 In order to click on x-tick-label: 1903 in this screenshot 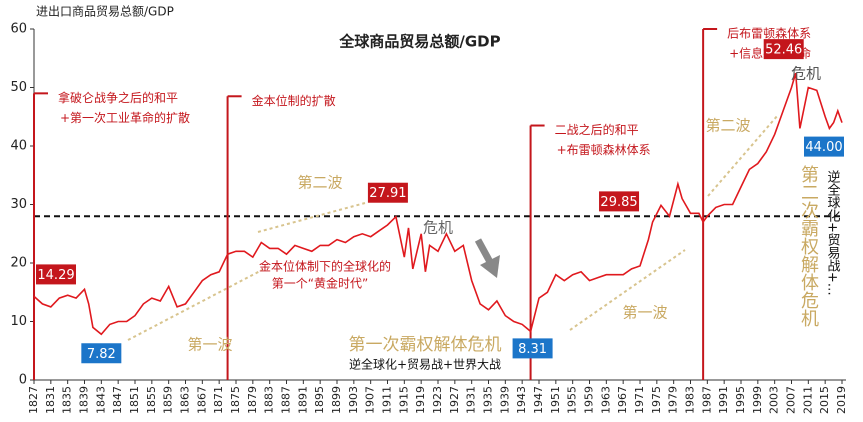, I will do `click(353, 400)`.